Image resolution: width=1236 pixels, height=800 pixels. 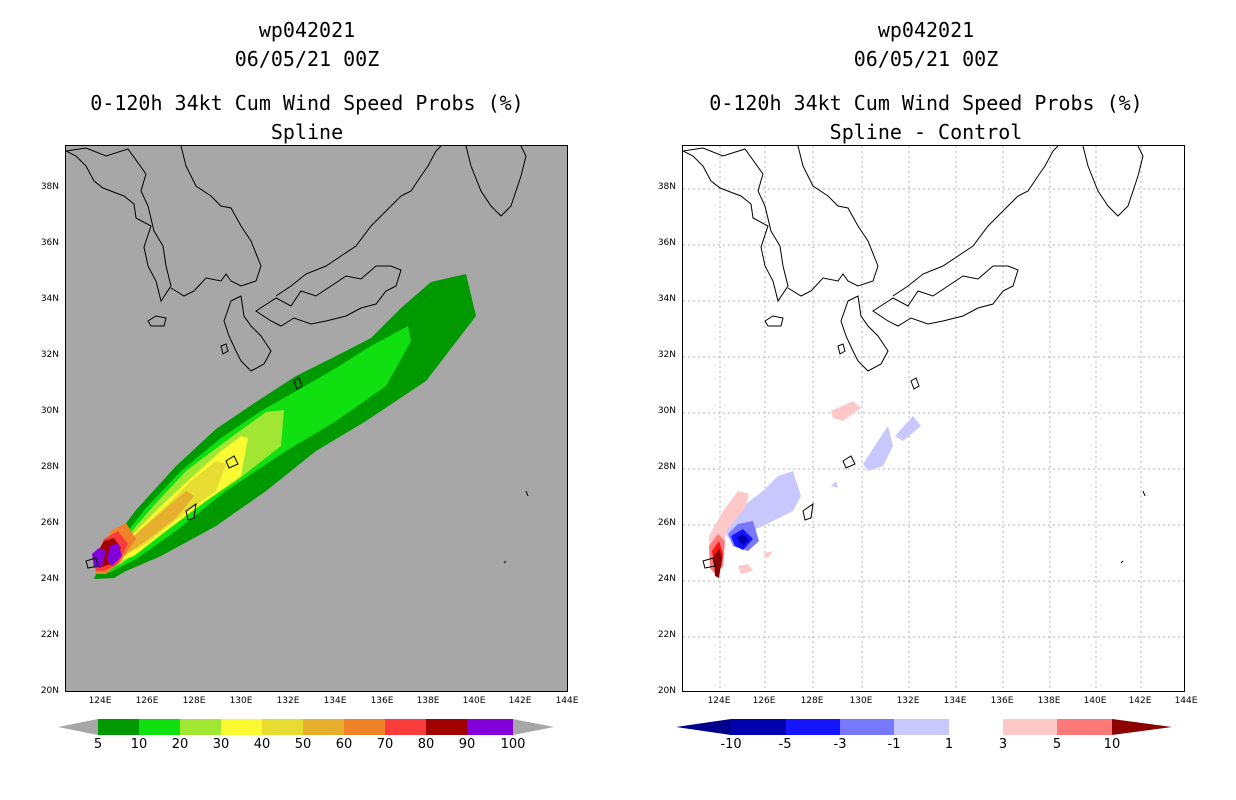 What do you see at coordinates (812, 701) in the screenshot?
I see `right-lon-tick-128e: 128E` at bounding box center [812, 701].